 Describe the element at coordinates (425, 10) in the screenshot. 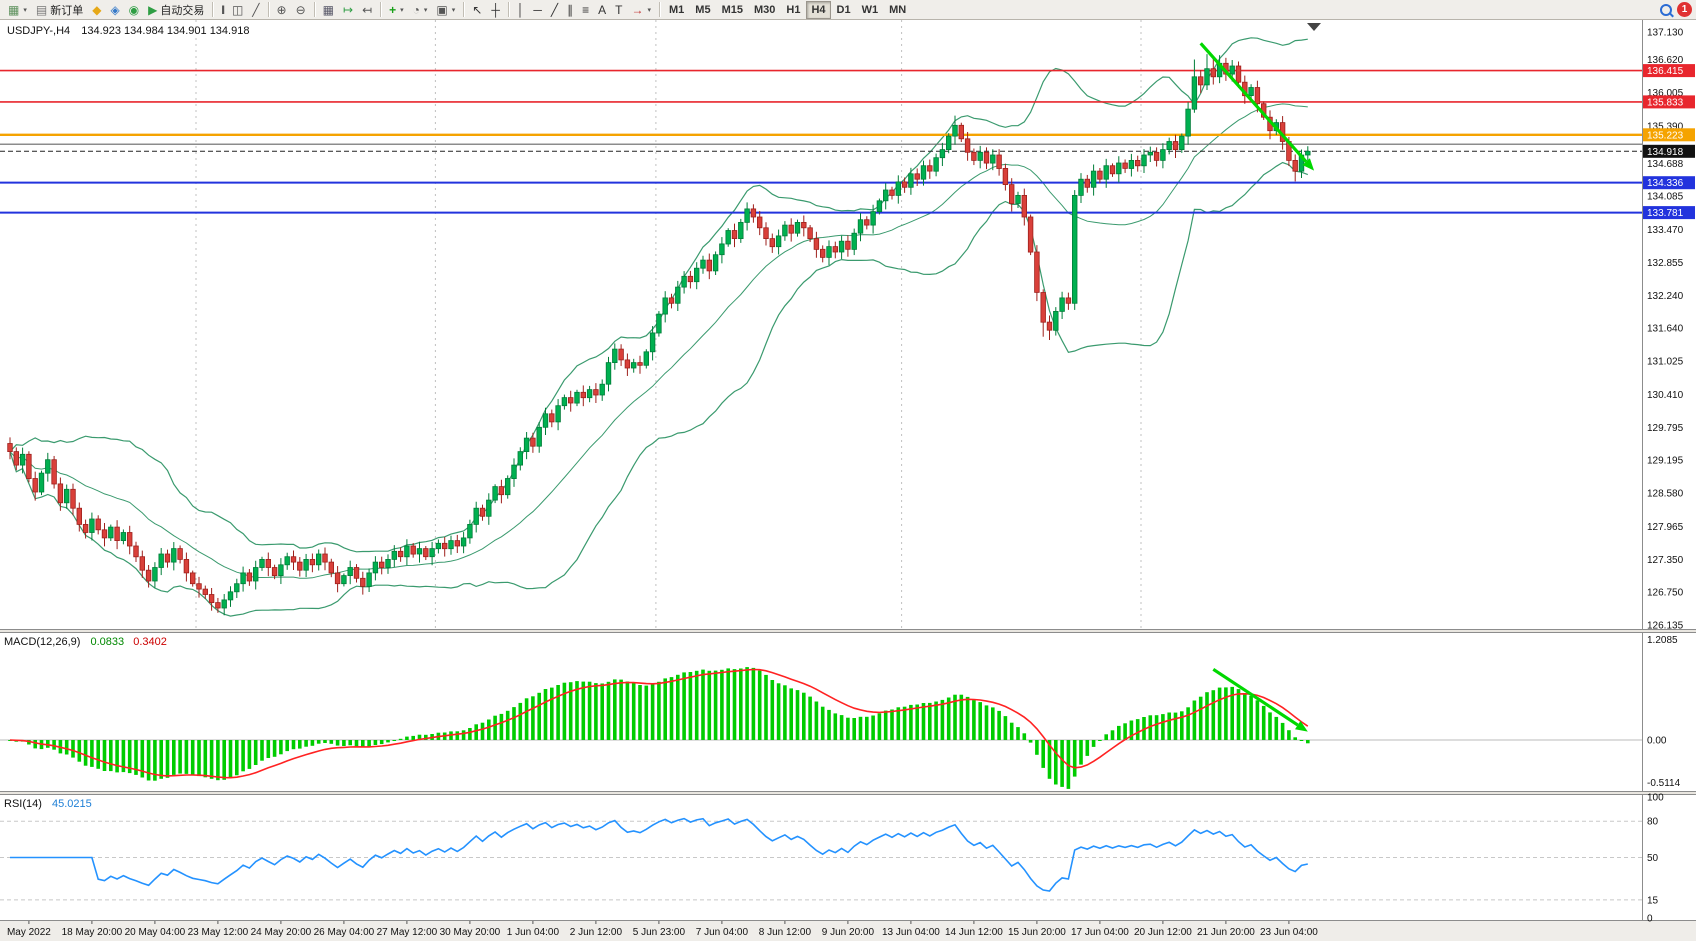

I see `dropdown-caret-icon: ▾` at that location.